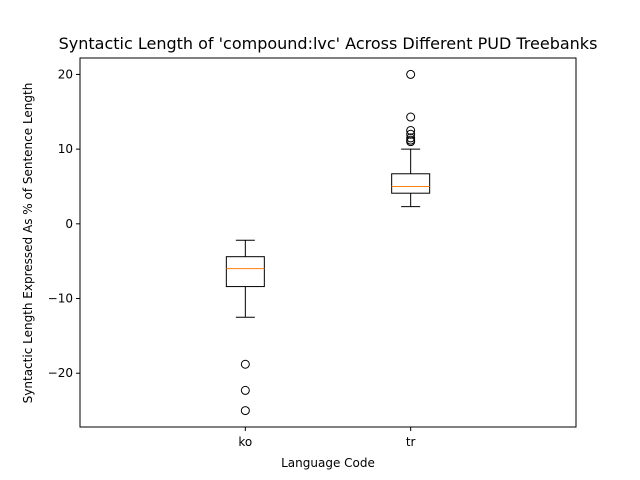  I want to click on x-tick-label: tr, so click(411, 442).